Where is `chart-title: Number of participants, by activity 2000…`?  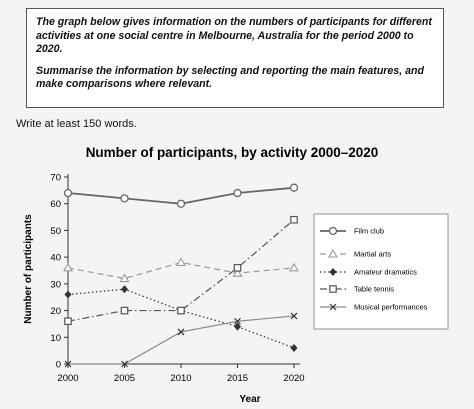
chart-title: Number of participants, by activity 2000… is located at coordinates (232, 152).